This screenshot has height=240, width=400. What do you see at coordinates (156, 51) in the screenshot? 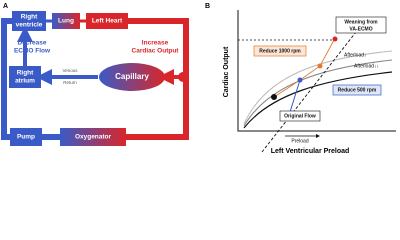
I see `label: Cardiac Output` at bounding box center [156, 51].